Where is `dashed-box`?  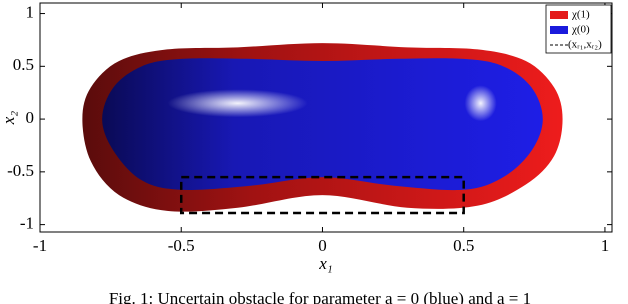 dashed-box is located at coordinates (322, 195).